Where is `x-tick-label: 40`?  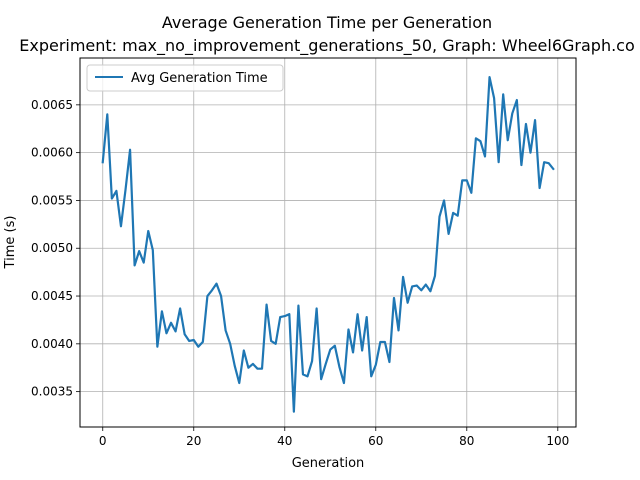
x-tick-label: 40 is located at coordinates (284, 441).